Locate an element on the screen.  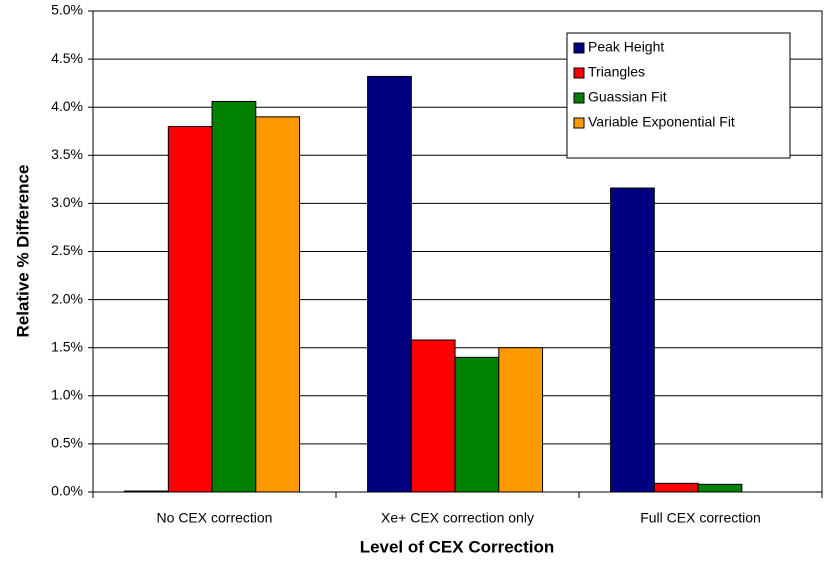
x-axis-title: Level of CEX Correction is located at coordinates (457, 546).